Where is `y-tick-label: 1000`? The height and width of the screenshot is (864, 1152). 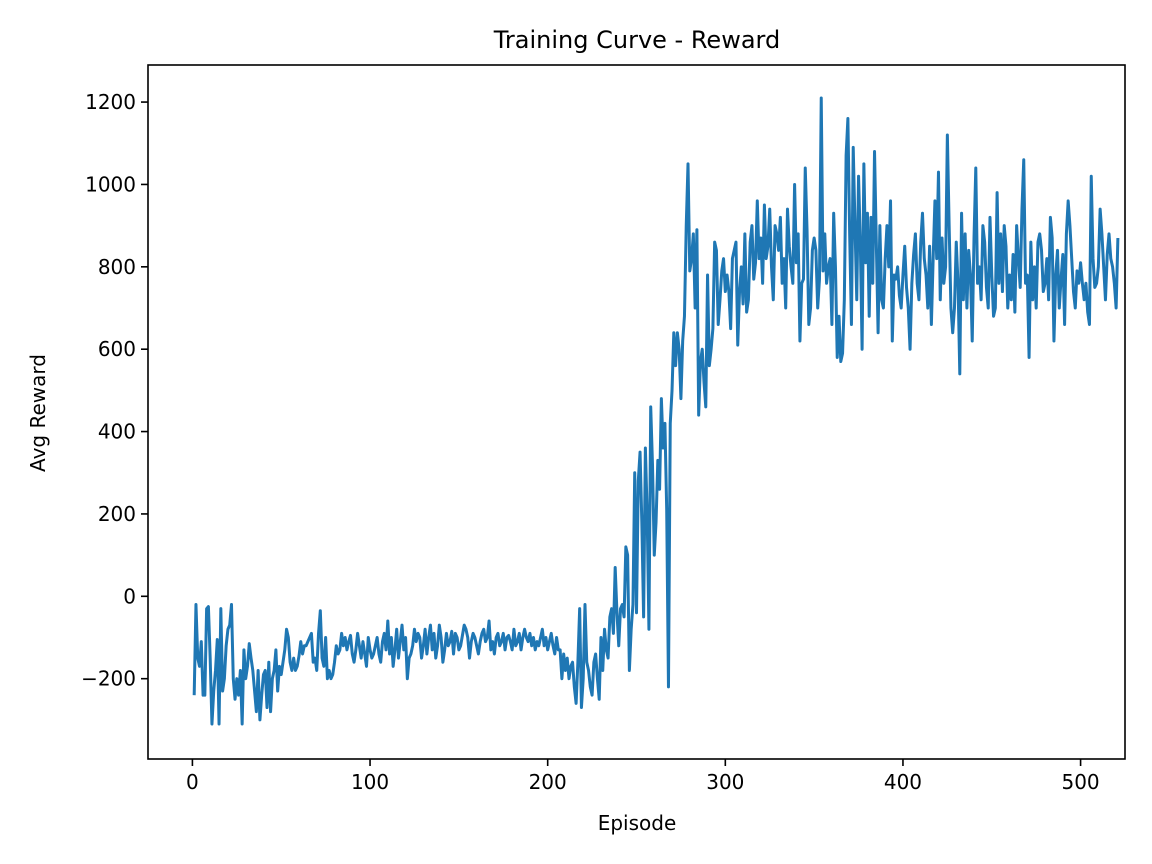 y-tick-label: 1000 is located at coordinates (110, 184).